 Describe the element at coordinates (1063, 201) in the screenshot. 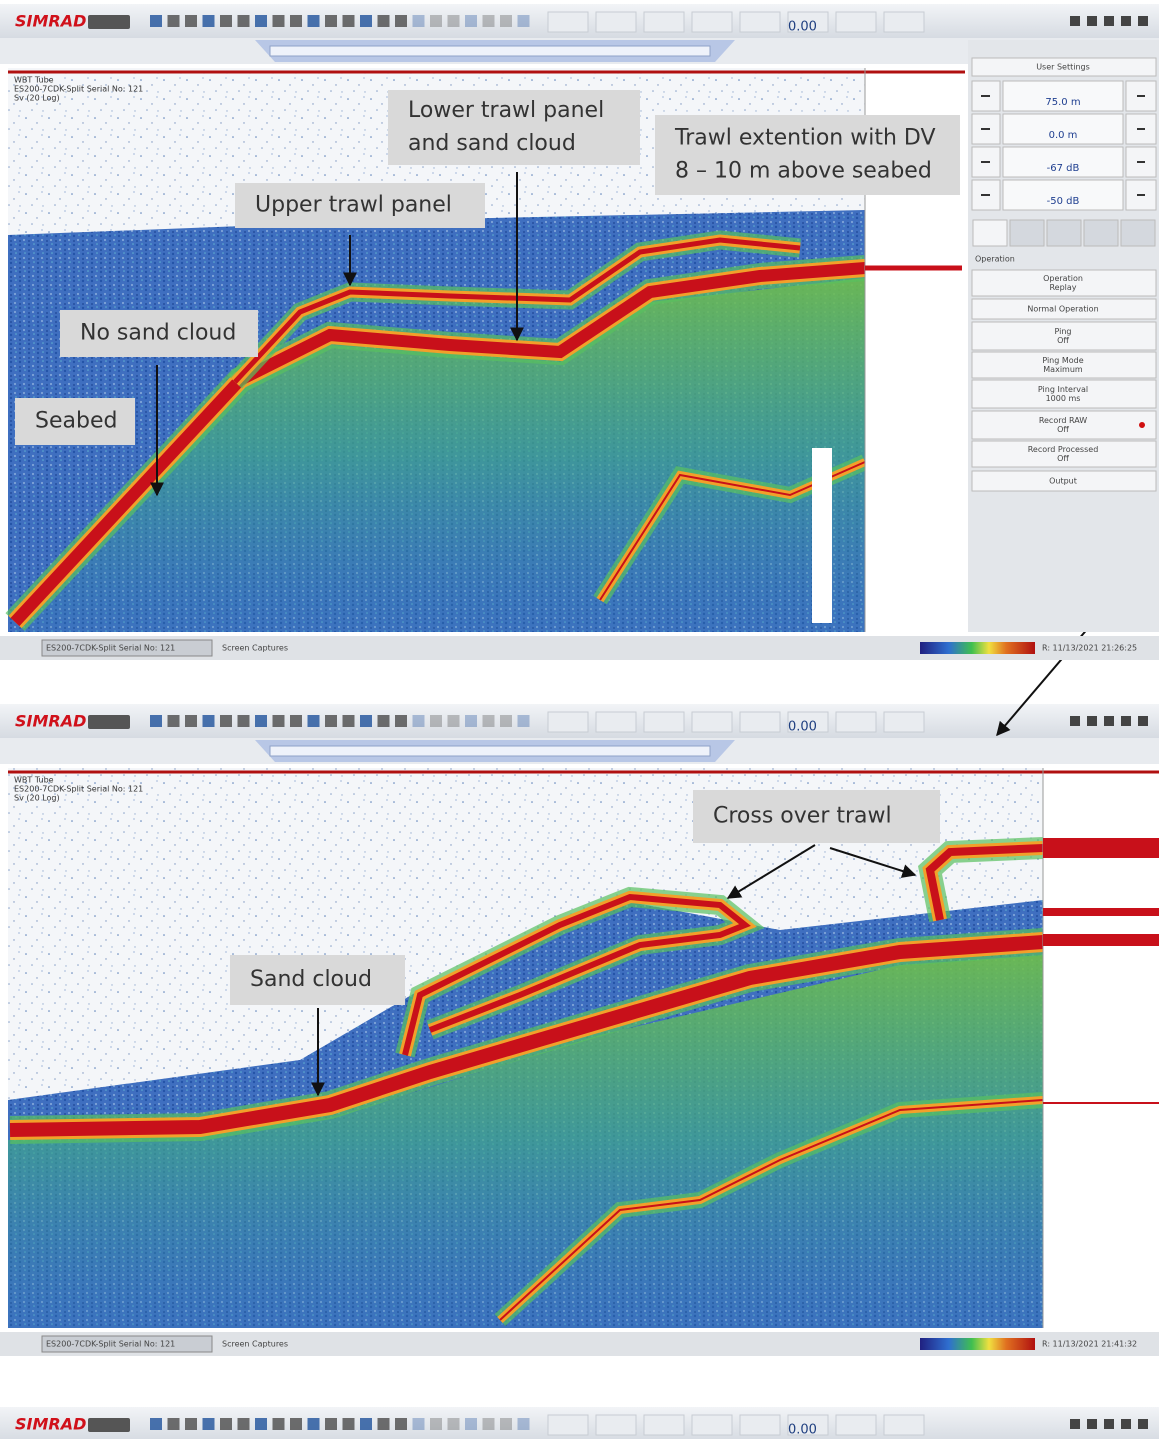

I see `setting-value: -50 dB` at that location.